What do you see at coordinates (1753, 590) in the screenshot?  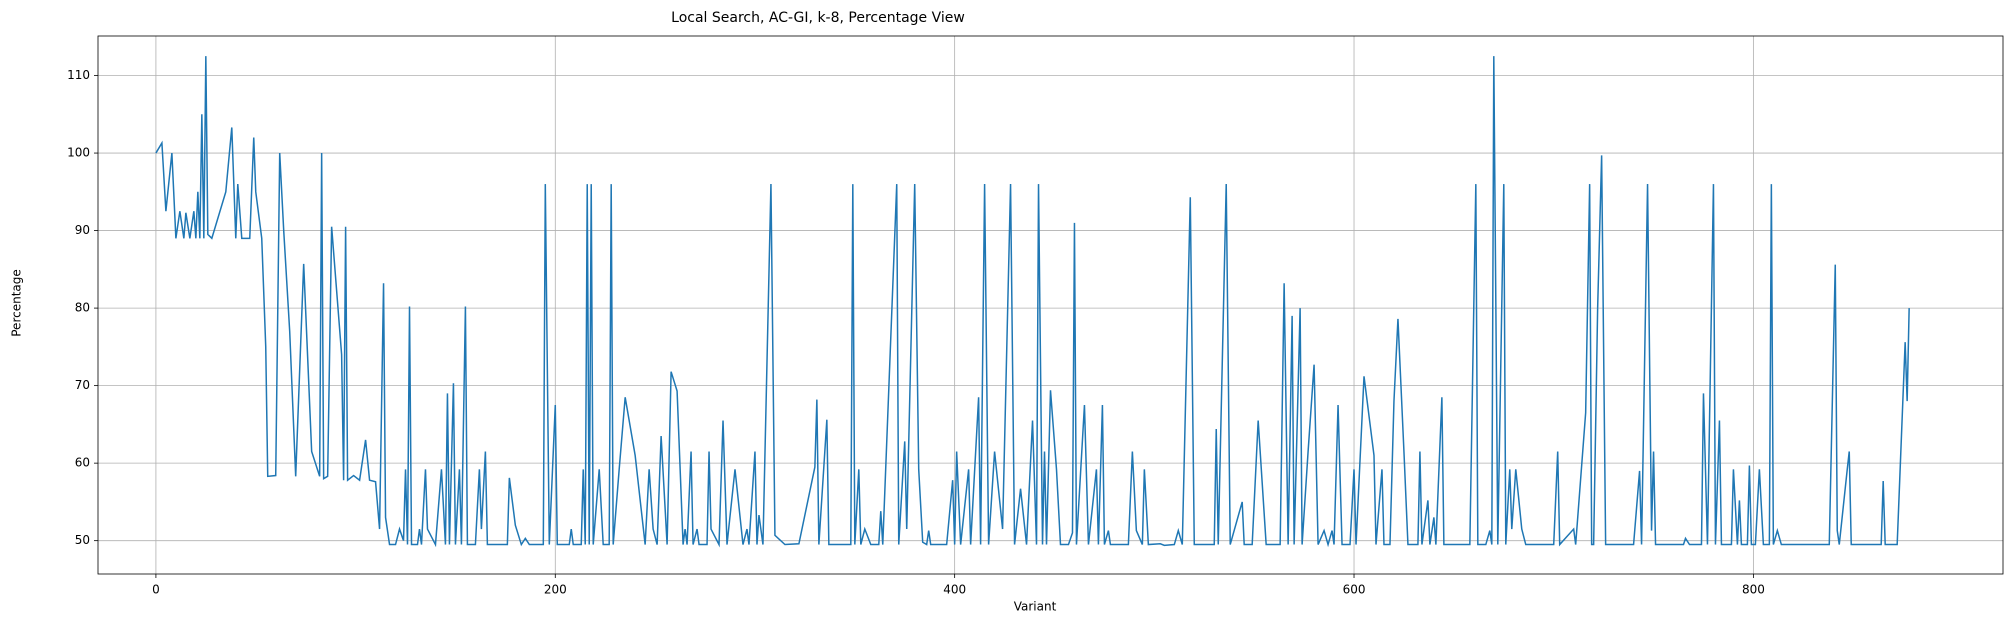 I see `x-tick-label: 800` at bounding box center [1753, 590].